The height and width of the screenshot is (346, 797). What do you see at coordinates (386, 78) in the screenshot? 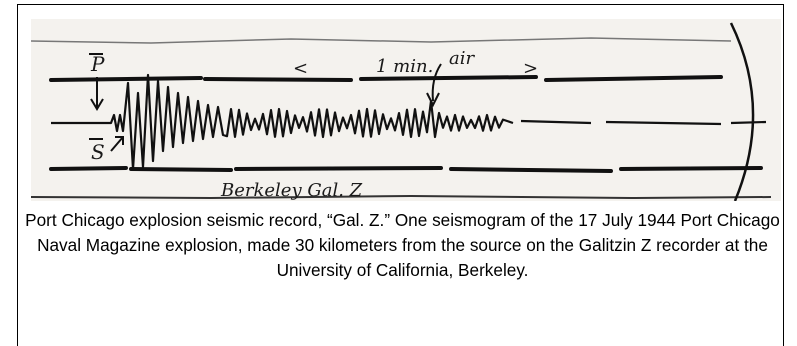
I see `trace-upper` at bounding box center [386, 78].